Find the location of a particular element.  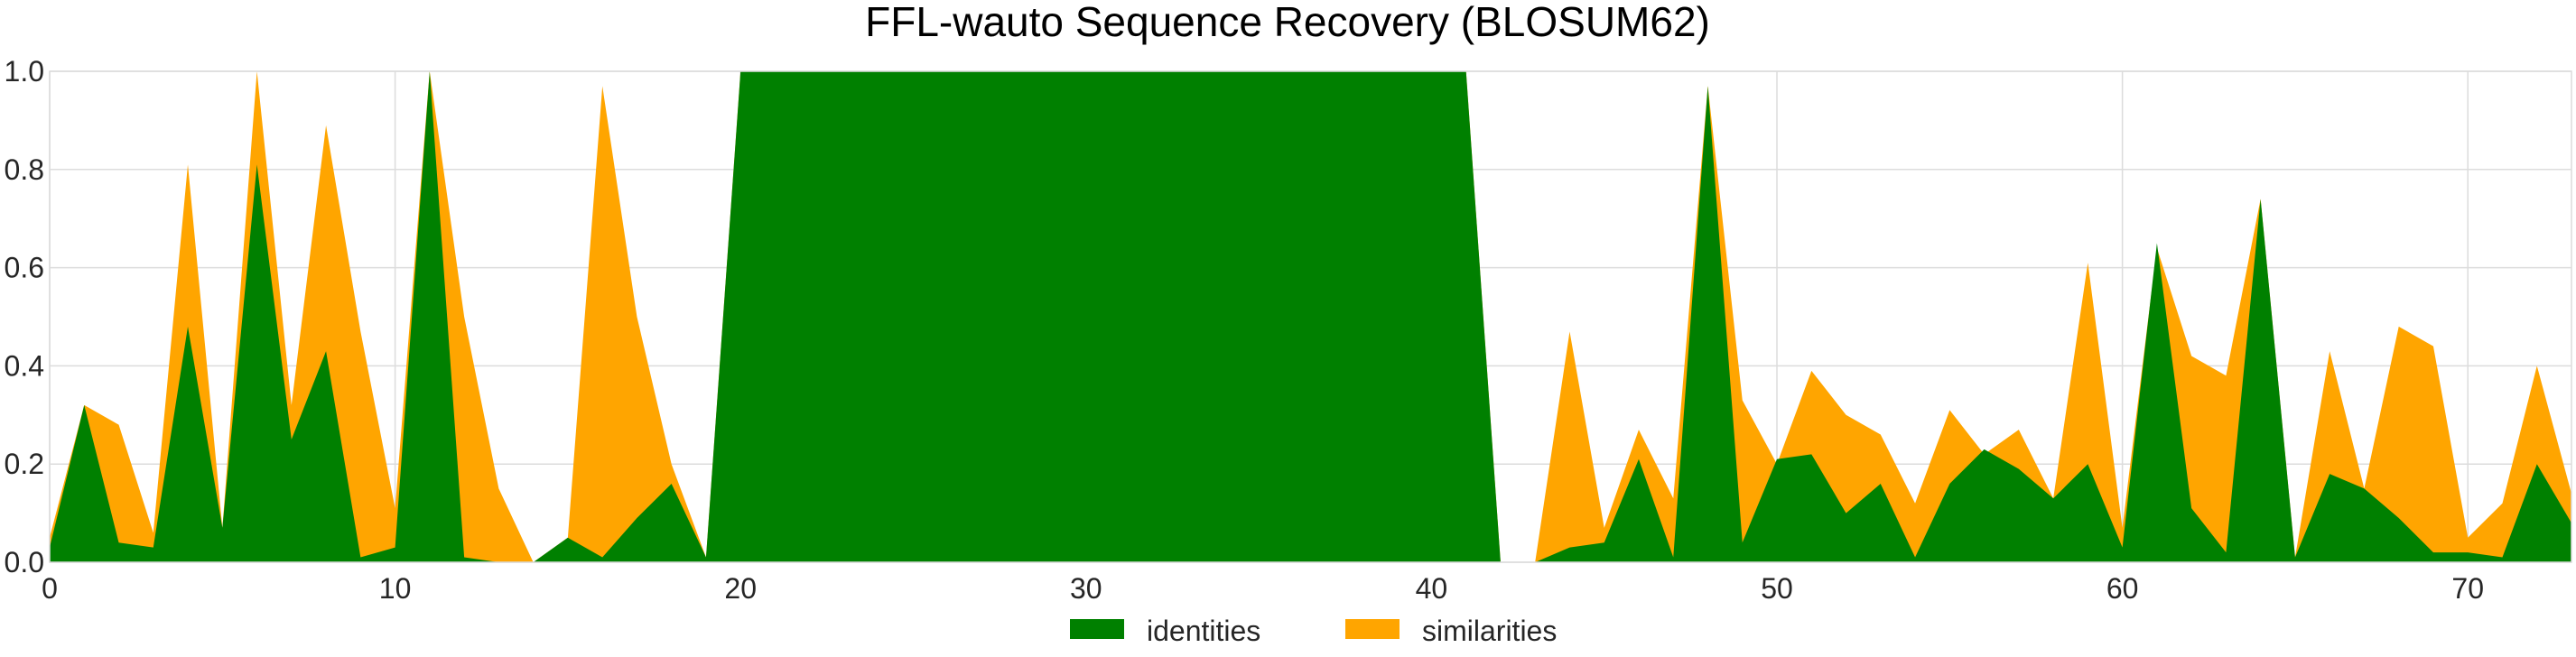

legend-label-similarities: similarities is located at coordinates (1489, 631).